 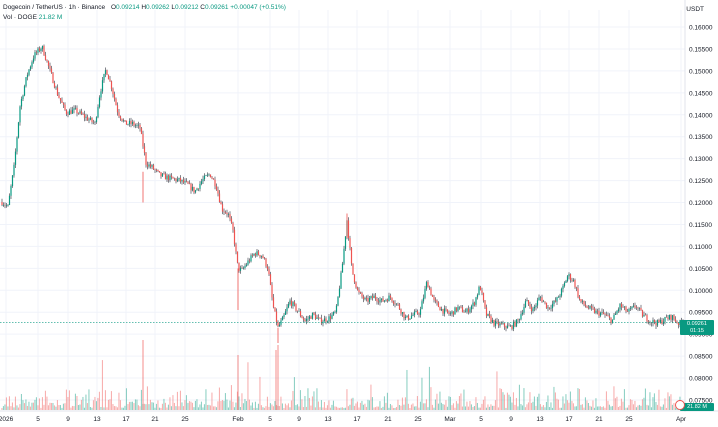 I want to click on gear-icon, so click(x=680, y=405).